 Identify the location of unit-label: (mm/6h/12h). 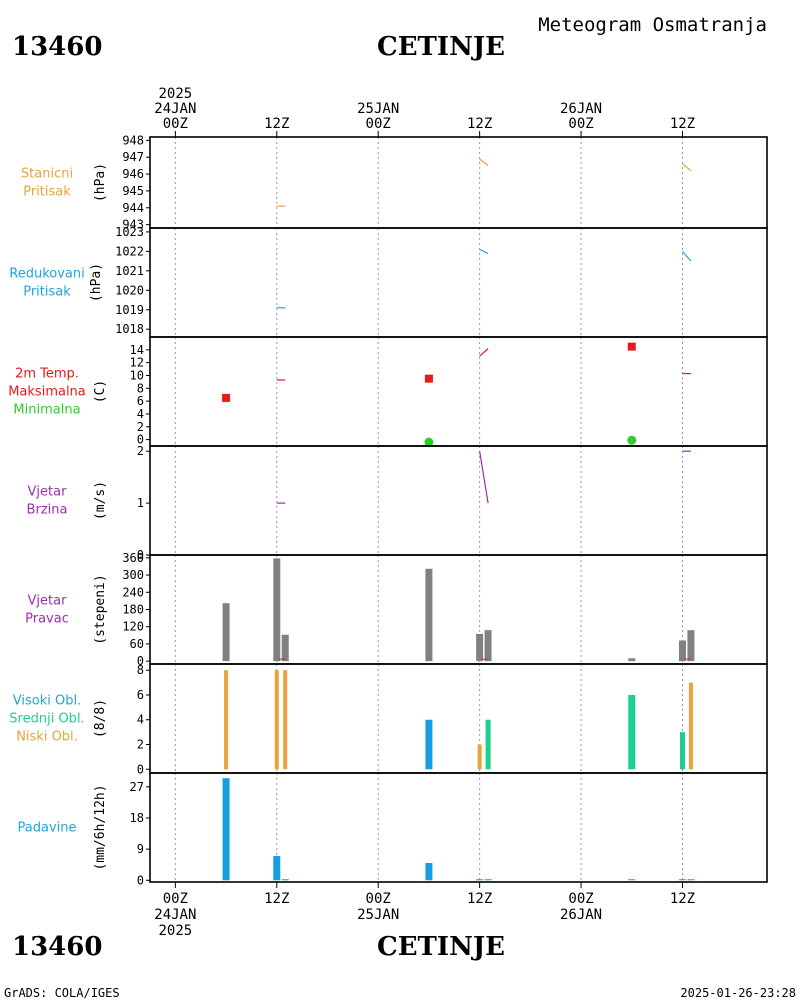
(100, 827).